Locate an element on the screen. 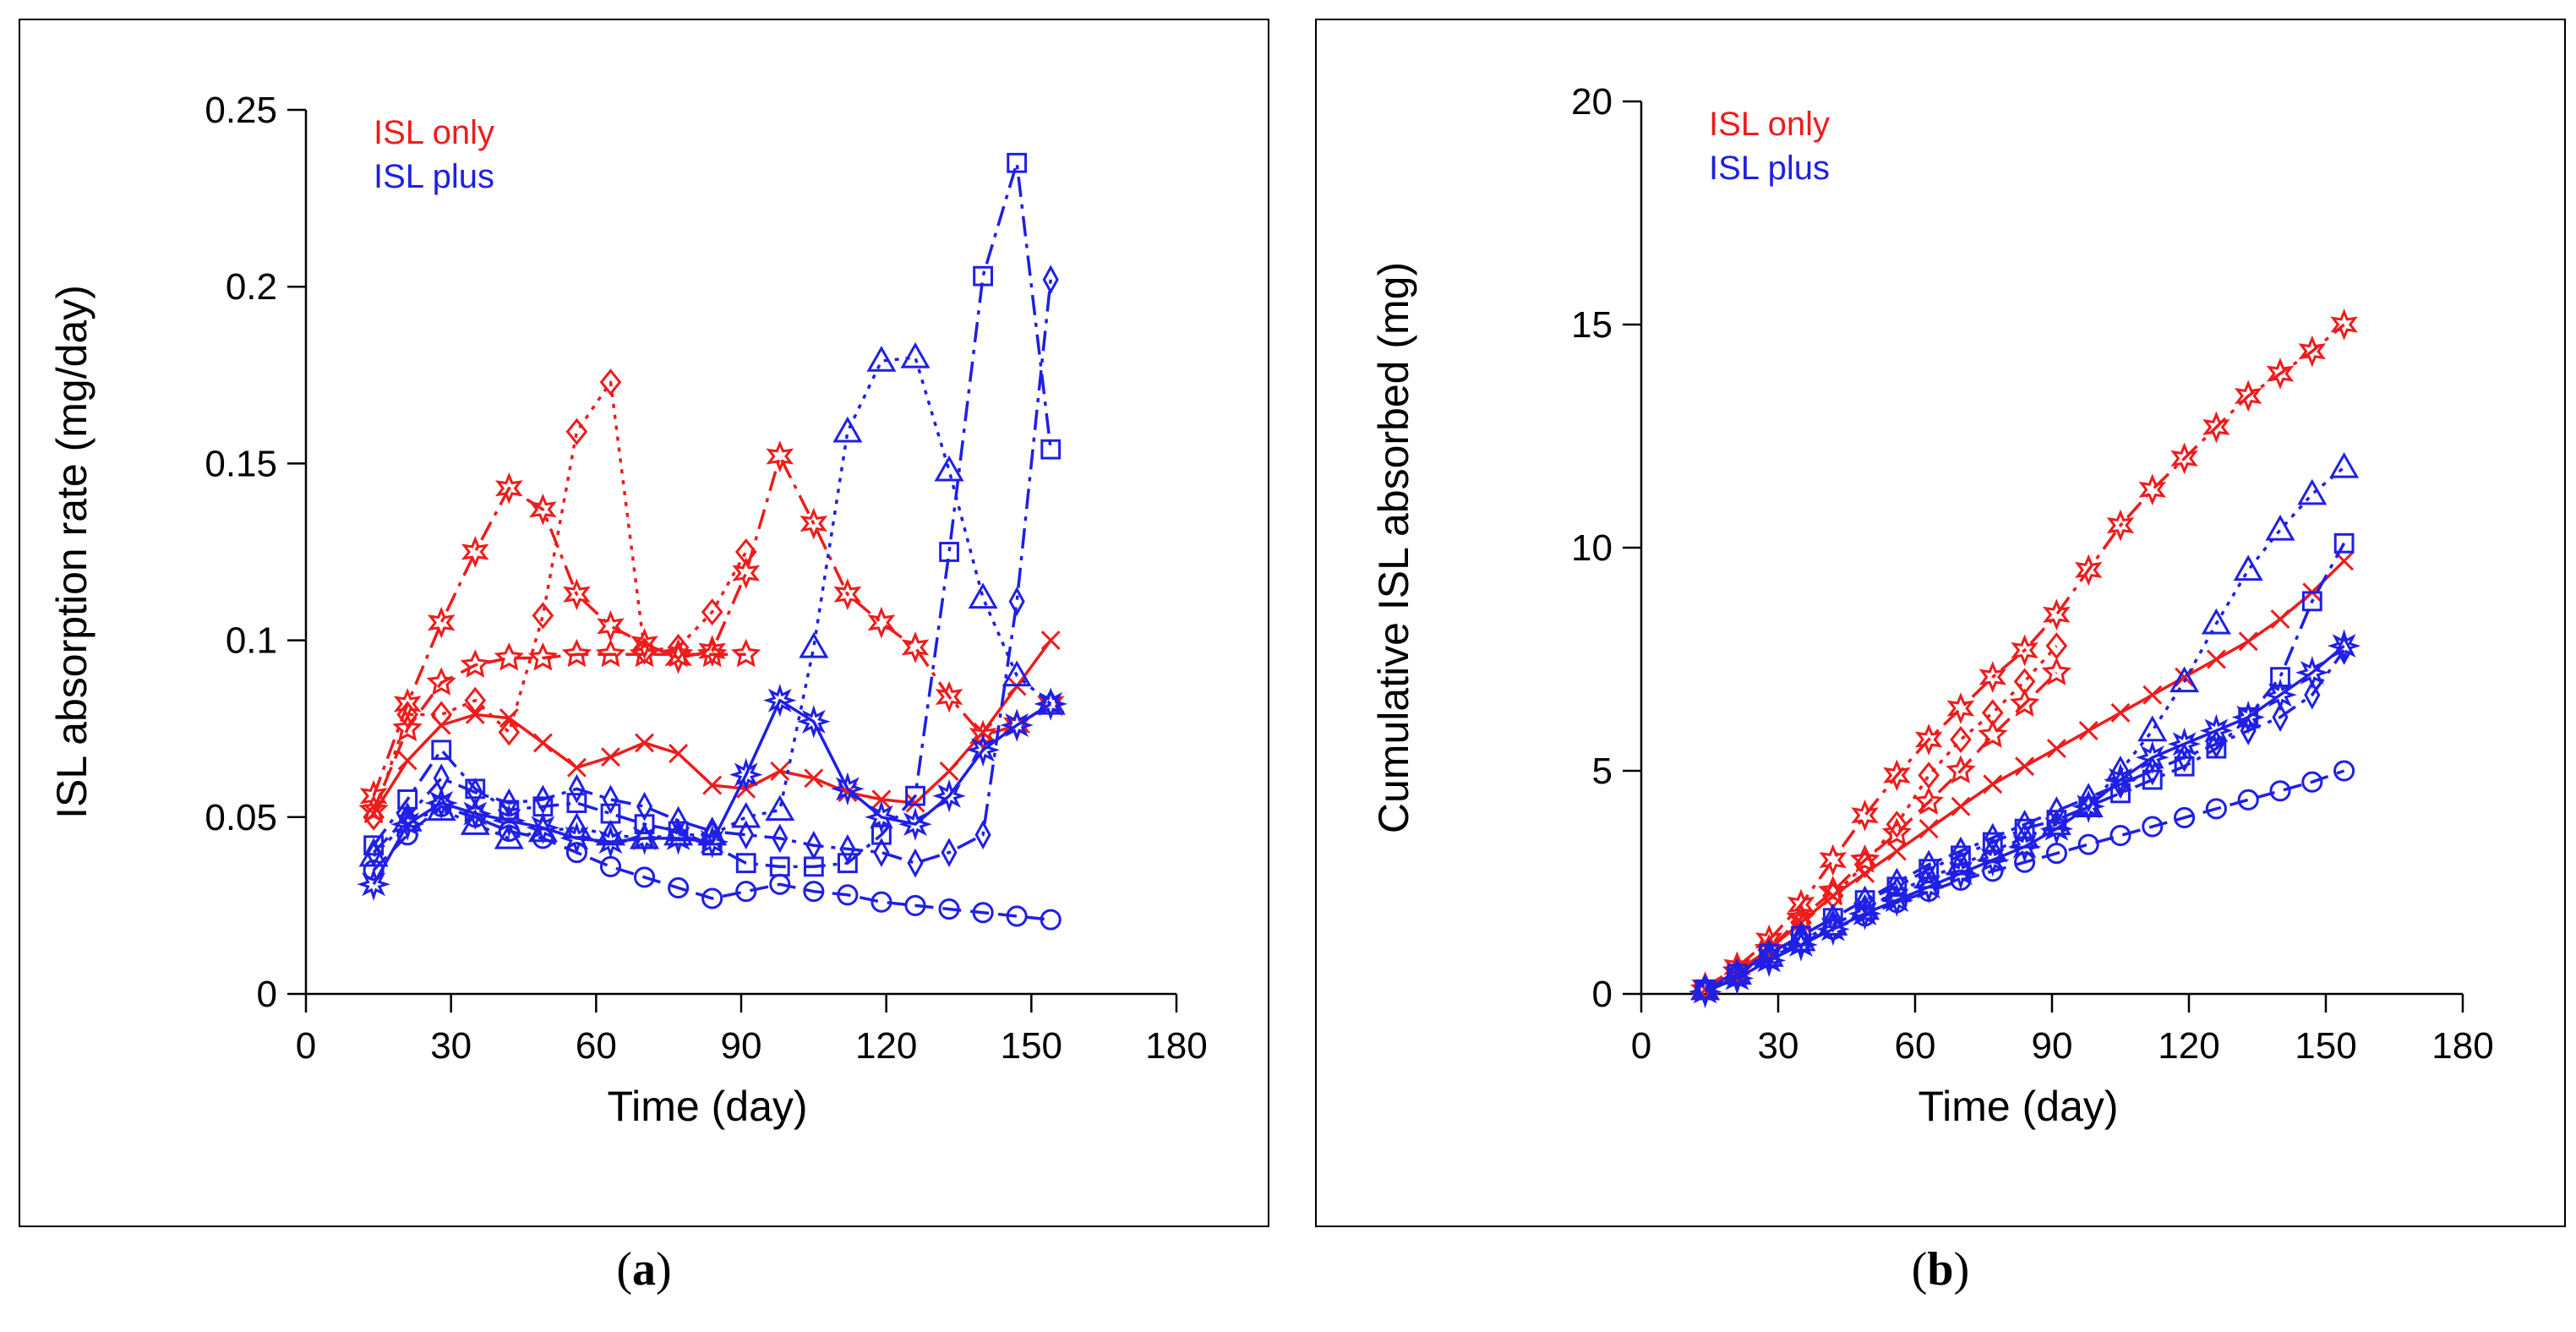 Image resolution: width=2576 pixels, height=1332 pixels. y-tick-label: 0.15 is located at coordinates (241, 464).